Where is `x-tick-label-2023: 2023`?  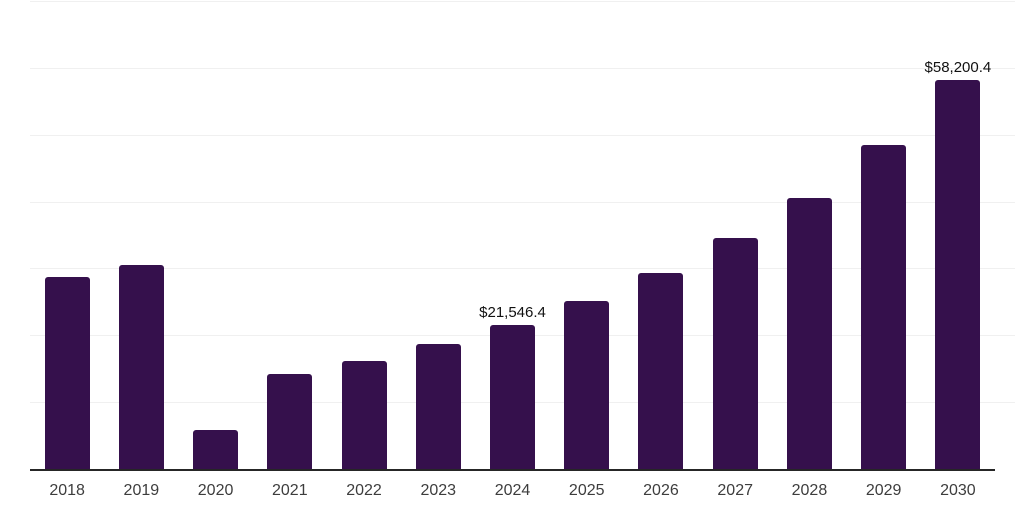 x-tick-label-2023: 2023 is located at coordinates (438, 490).